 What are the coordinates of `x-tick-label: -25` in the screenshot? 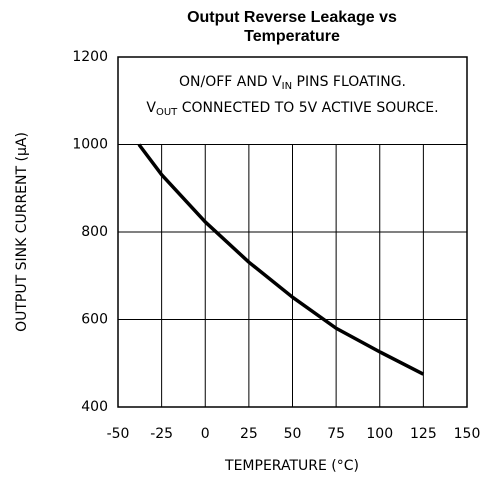 It's located at (161, 434).